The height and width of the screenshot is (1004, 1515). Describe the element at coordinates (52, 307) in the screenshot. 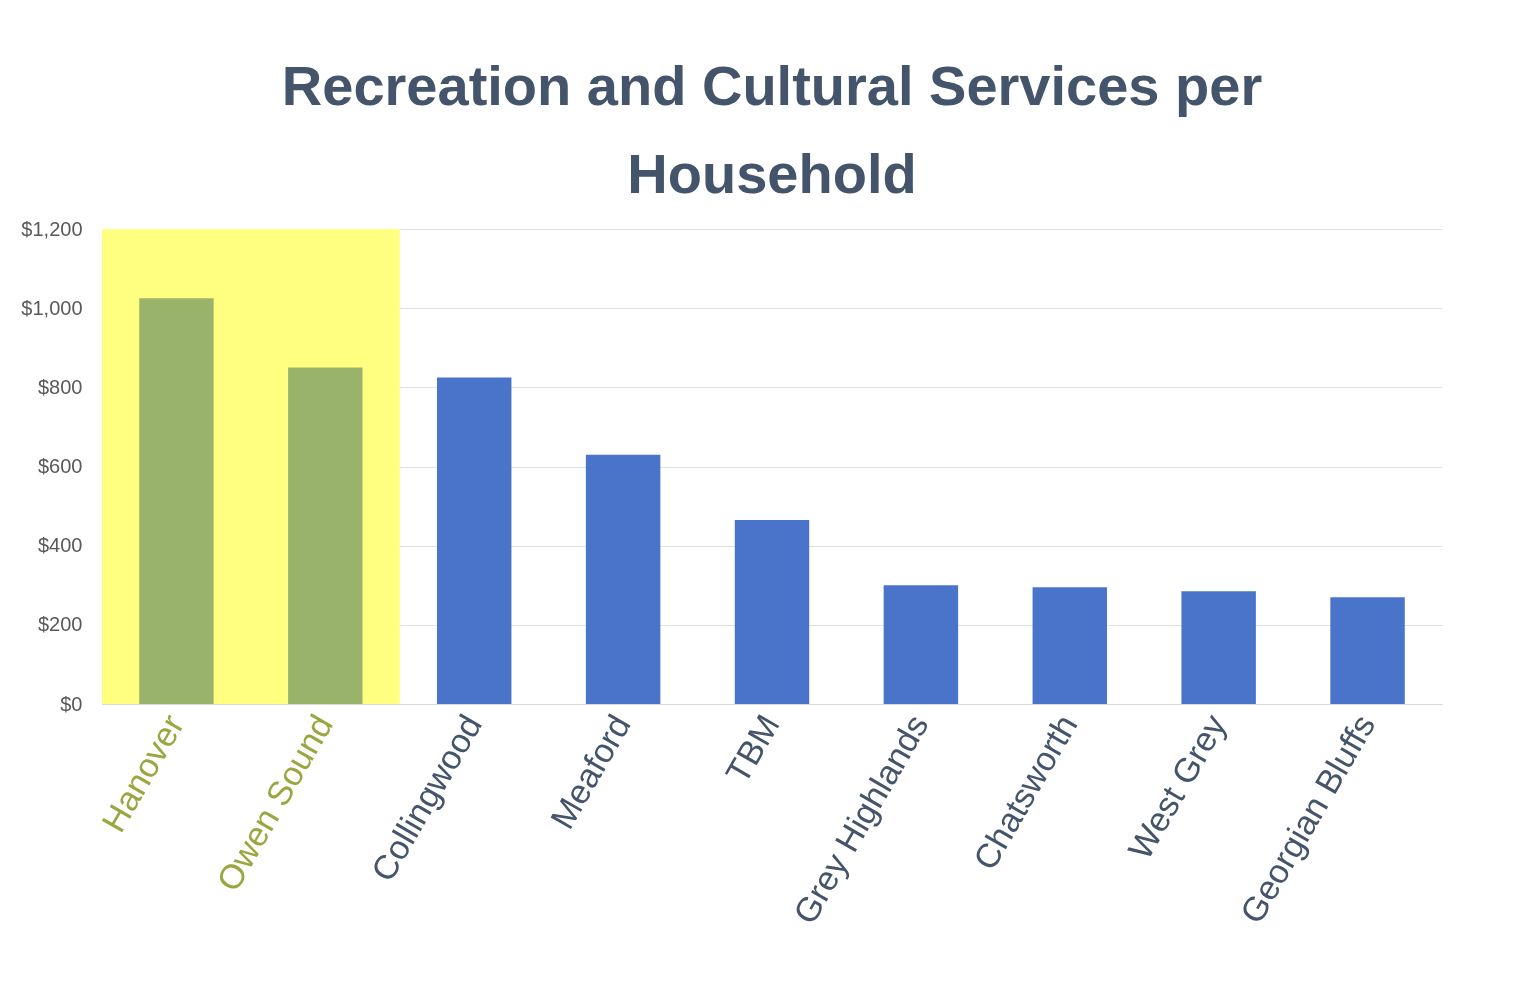

I see `y-tick-label: $1,000` at that location.